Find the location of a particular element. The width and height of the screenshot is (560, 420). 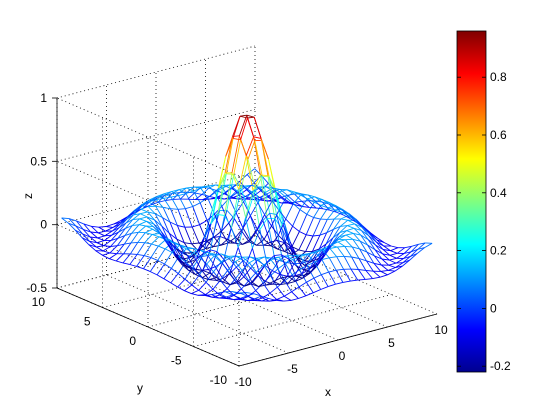

colorbar: -0.2 0 0.2 0.4 0.6 0.8 is located at coordinates (483, 201).